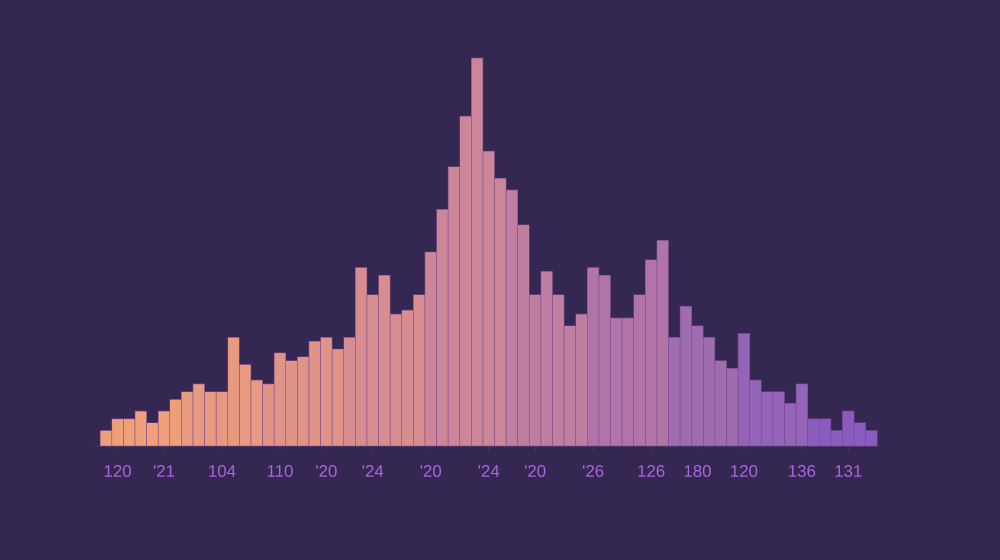  Describe the element at coordinates (651, 471) in the screenshot. I see `x-tick-label: 126` at that location.